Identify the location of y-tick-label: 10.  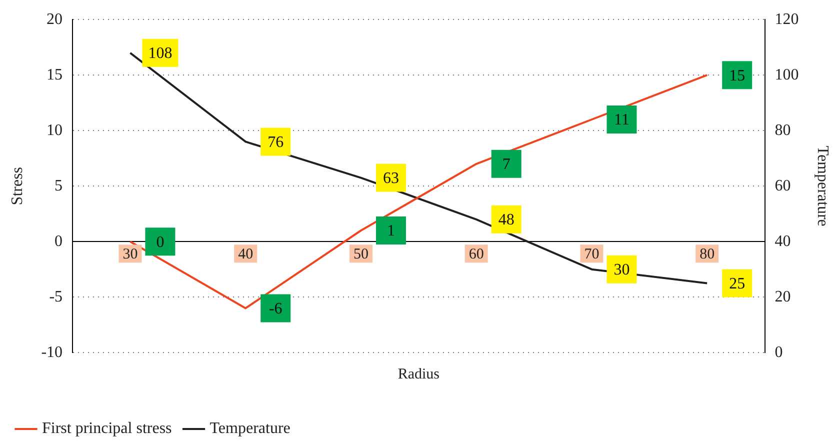
(54, 130).